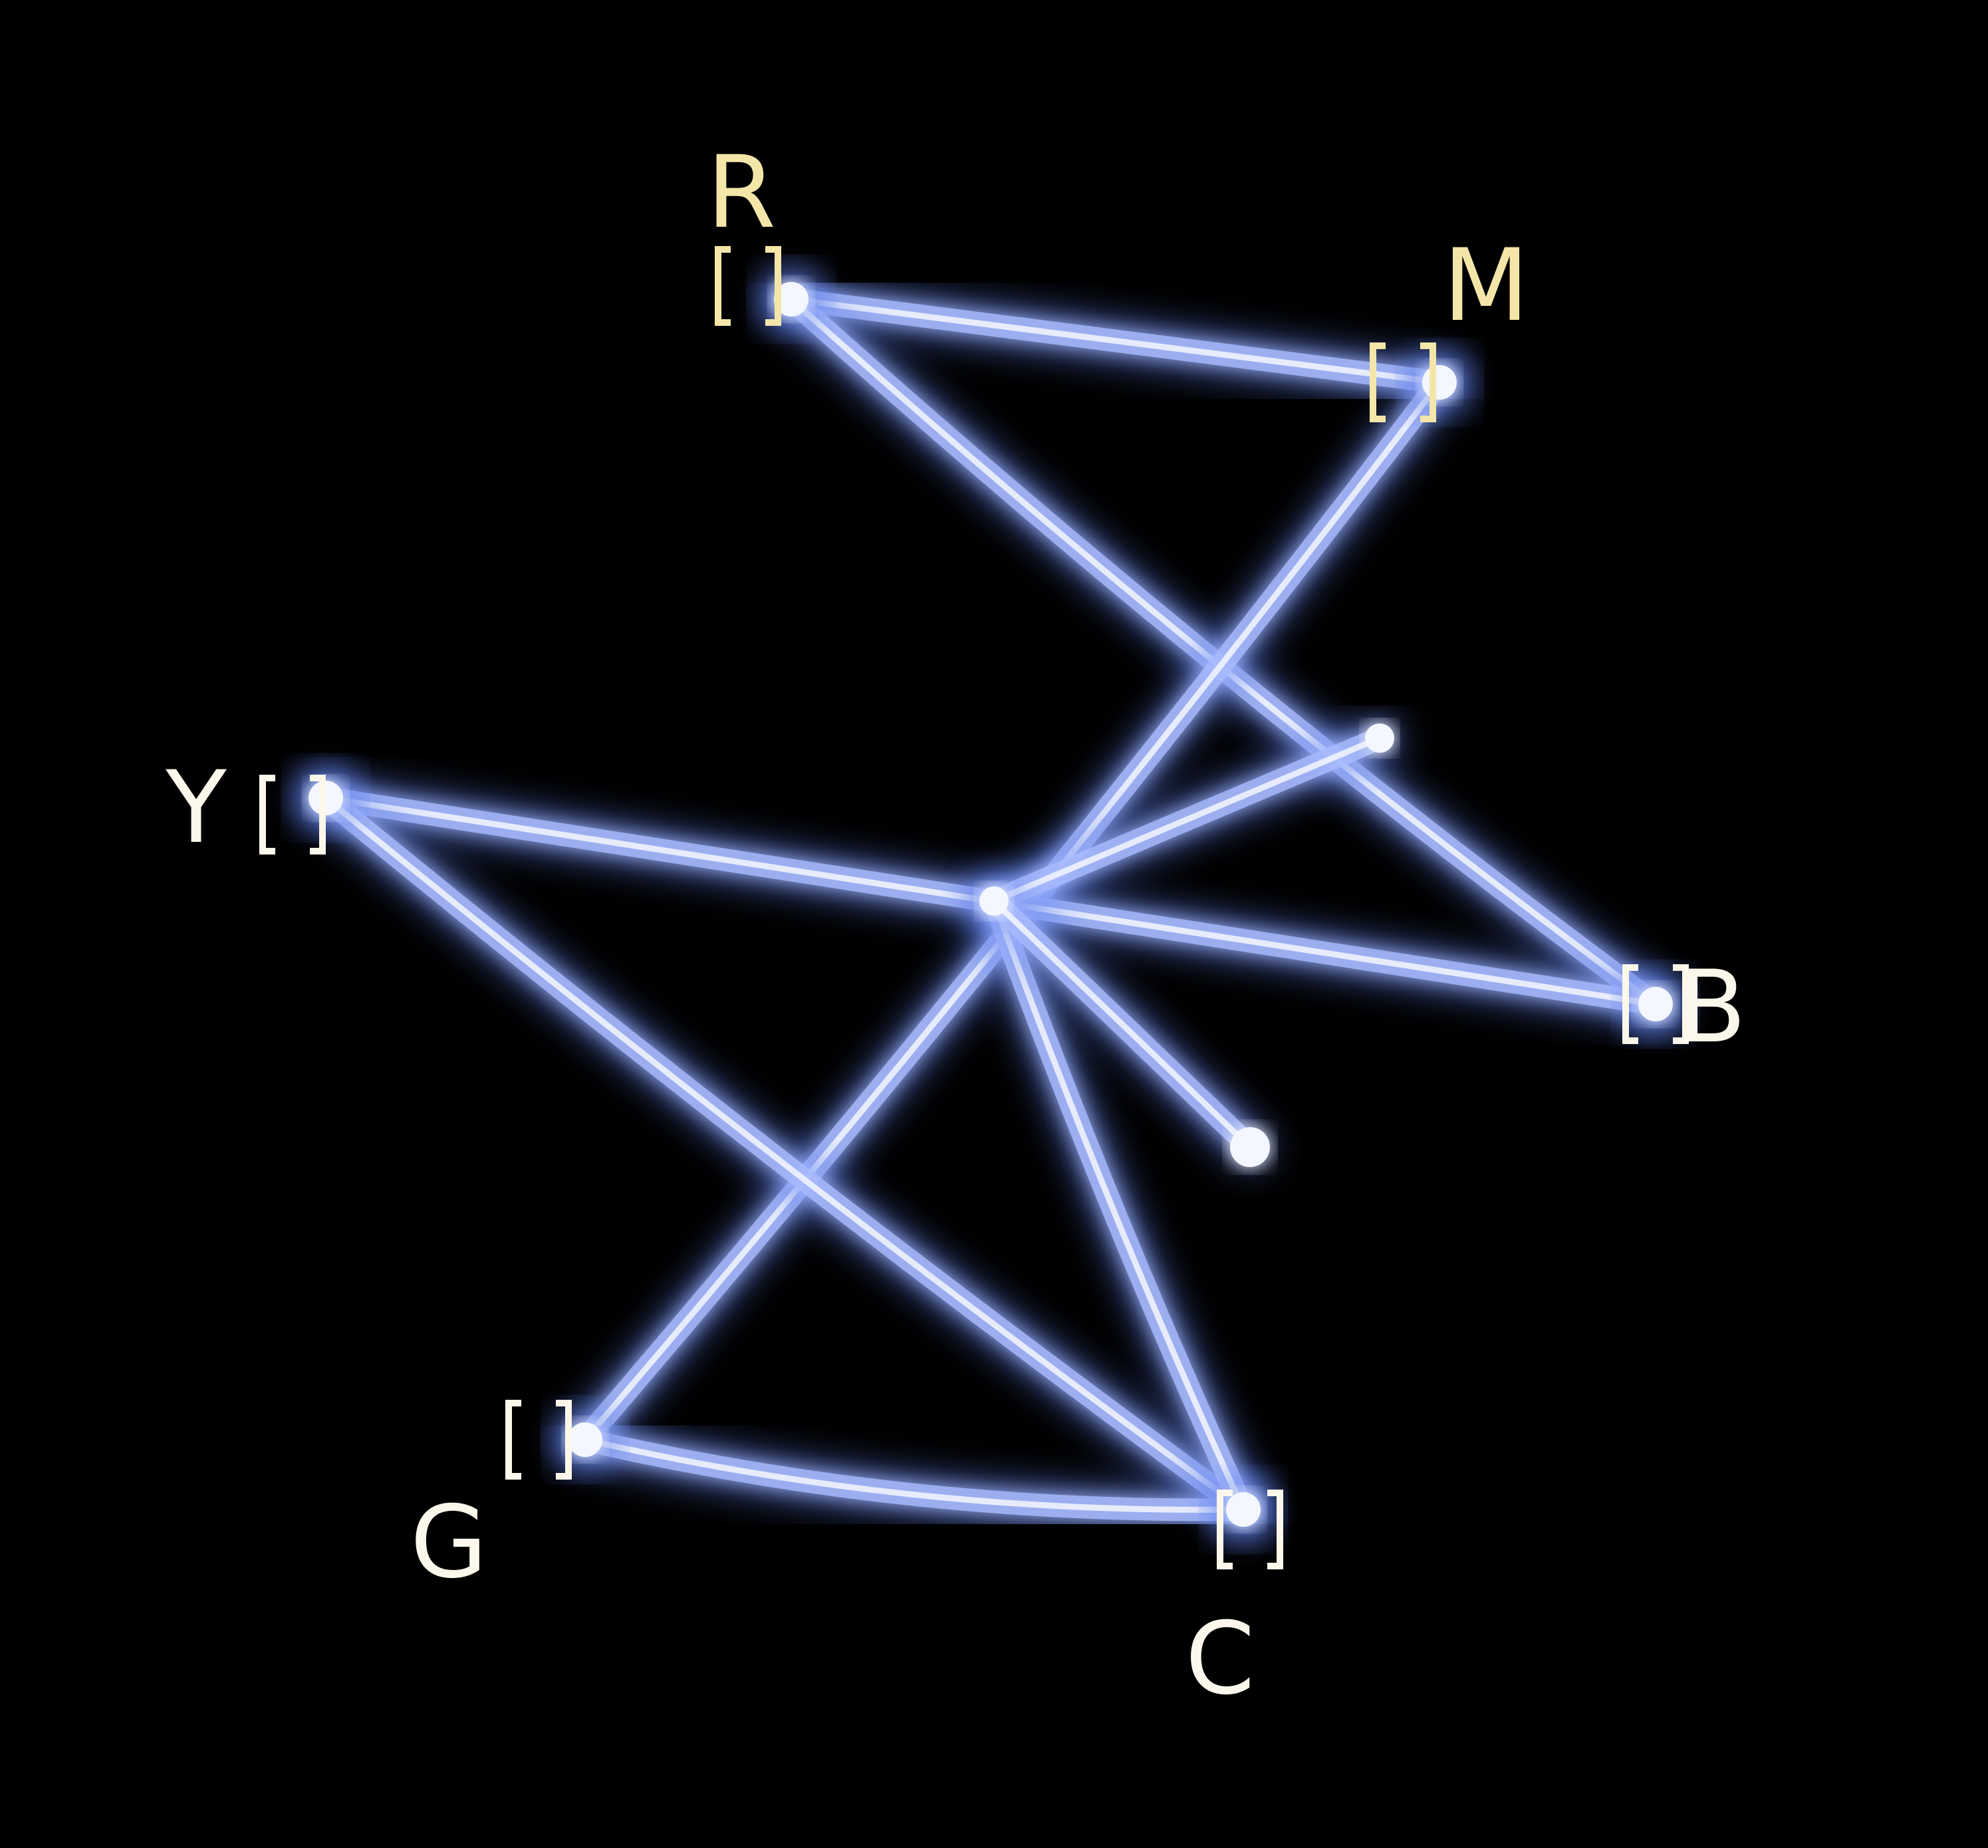 This screenshot has width=1988, height=1848. What do you see at coordinates (1122, 1024) in the screenshot?
I see `trace-trailing-stroke` at bounding box center [1122, 1024].